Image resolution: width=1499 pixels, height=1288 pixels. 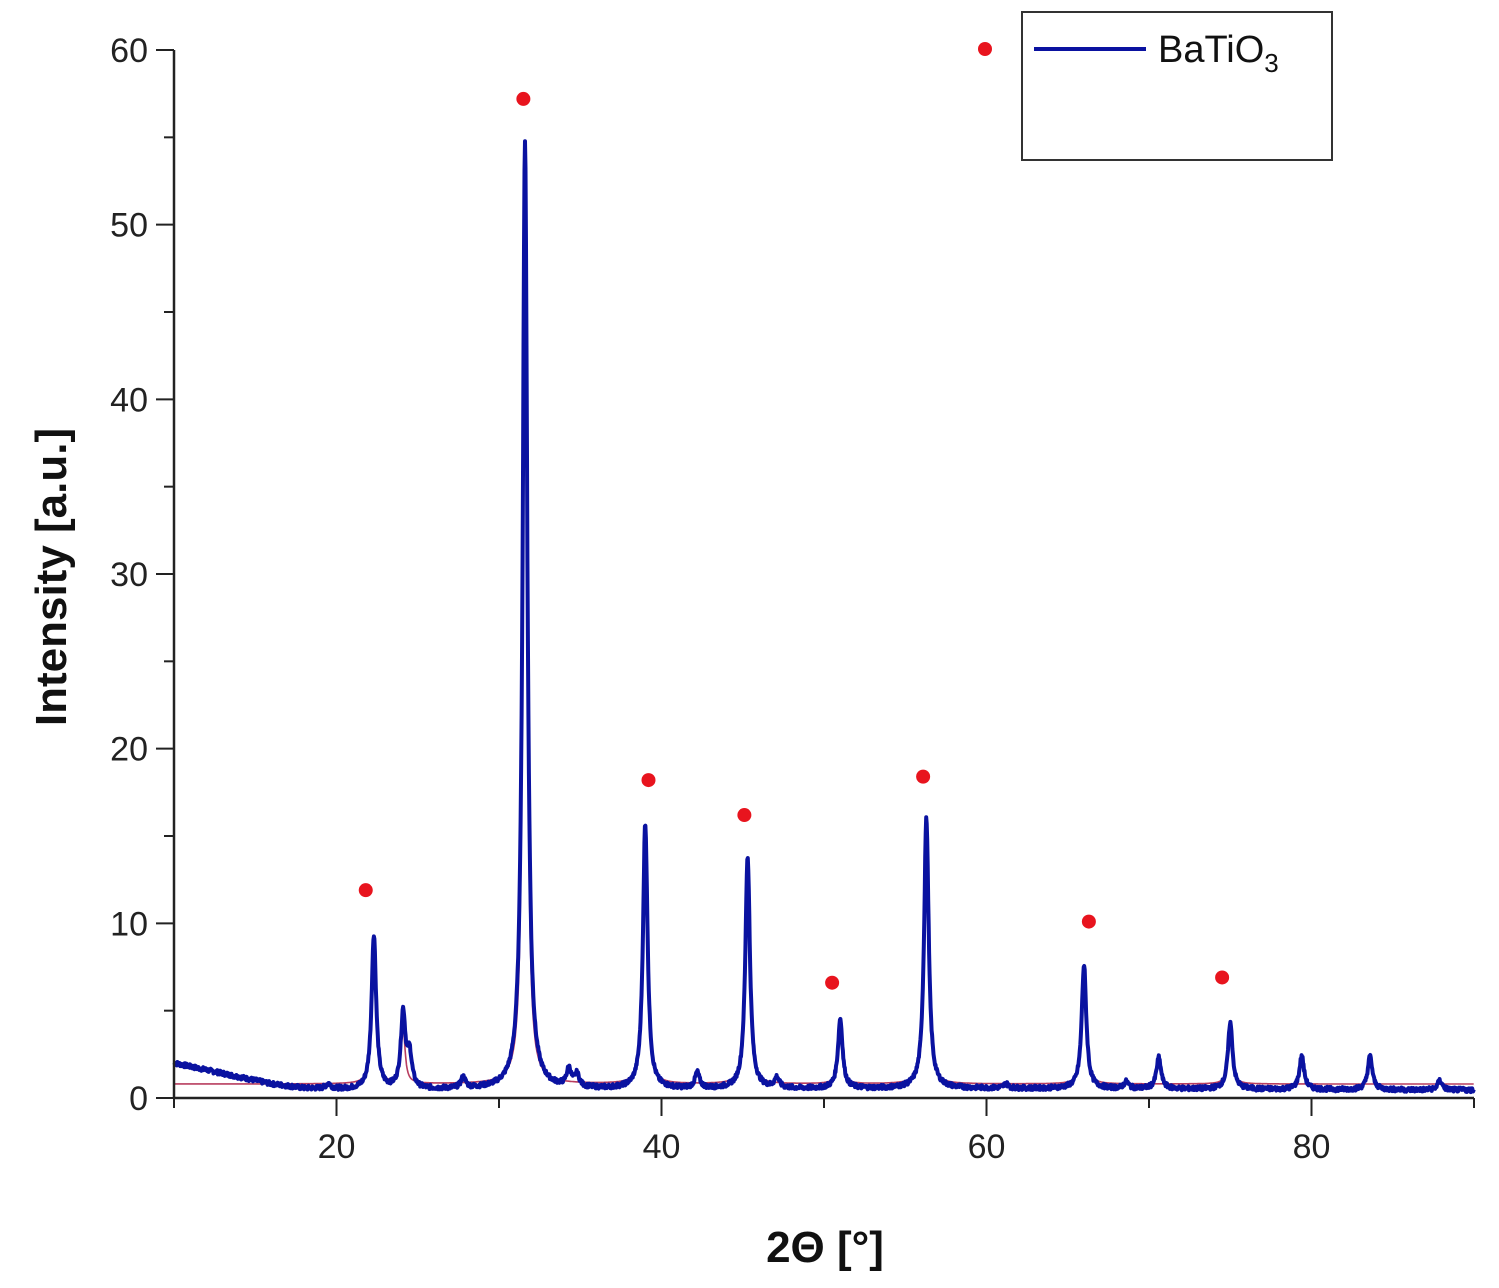 I want to click on legend: BaTiO3, so click(x=1155, y=86).